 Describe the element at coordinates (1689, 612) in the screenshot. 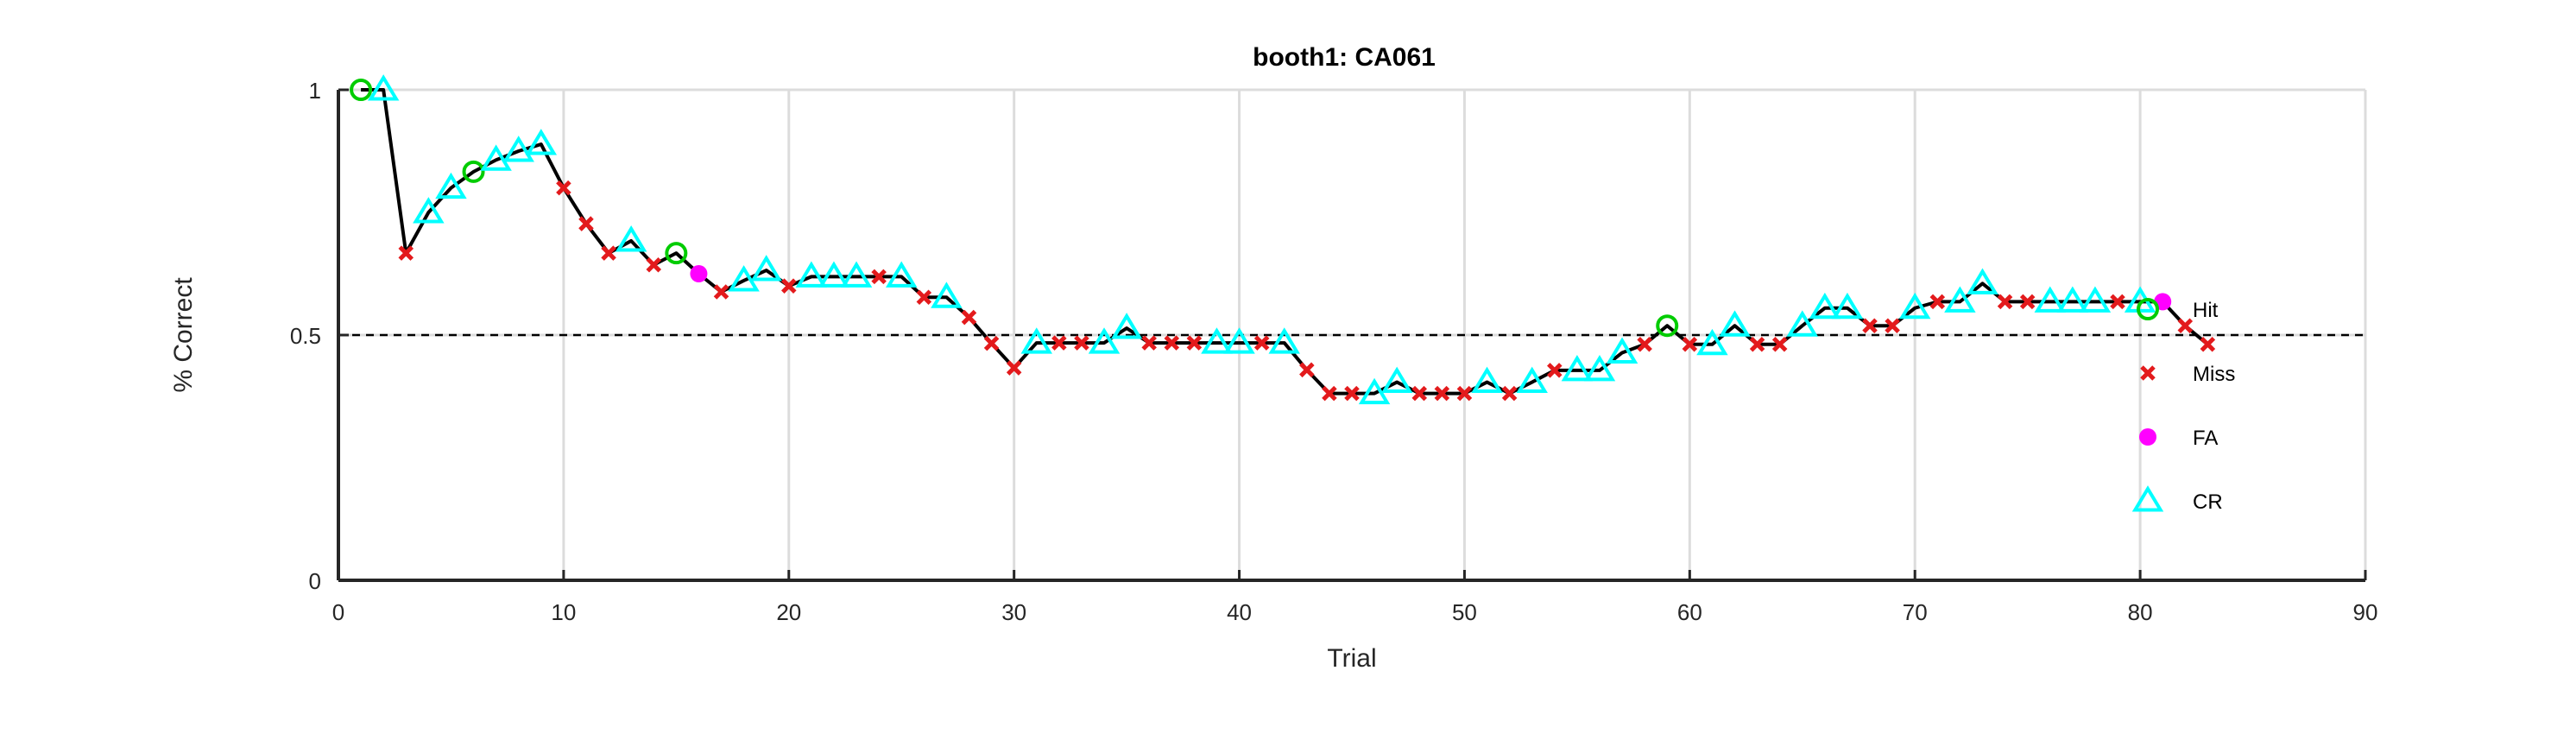

I see `x-tick-label: 60` at that location.